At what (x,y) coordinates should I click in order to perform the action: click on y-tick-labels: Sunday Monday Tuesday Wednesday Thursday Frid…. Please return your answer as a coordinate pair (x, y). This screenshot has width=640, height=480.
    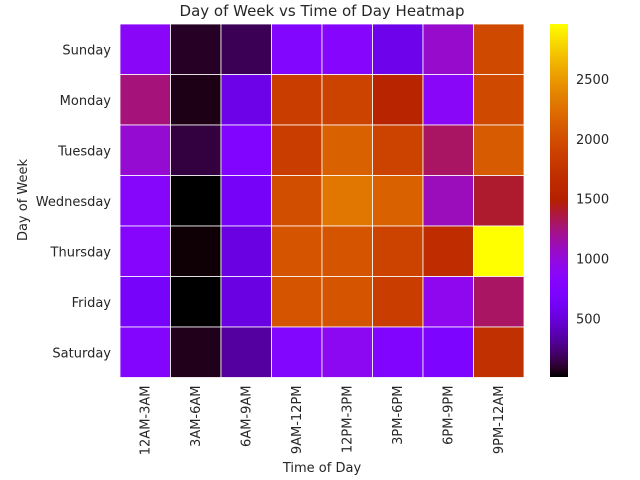
    Looking at the image, I should click on (74, 202).